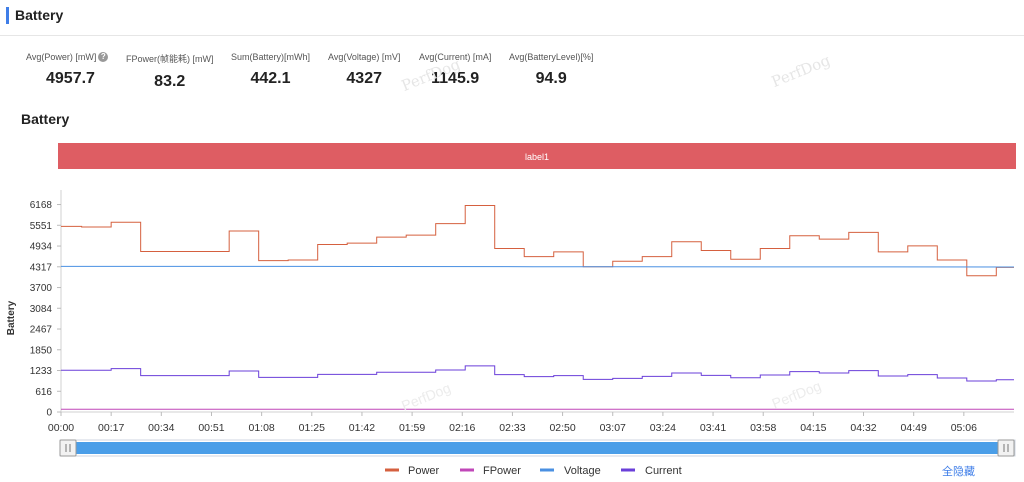 This screenshot has width=1024, height=482. What do you see at coordinates (39, 15) in the screenshot?
I see `page-title: Battery` at bounding box center [39, 15].